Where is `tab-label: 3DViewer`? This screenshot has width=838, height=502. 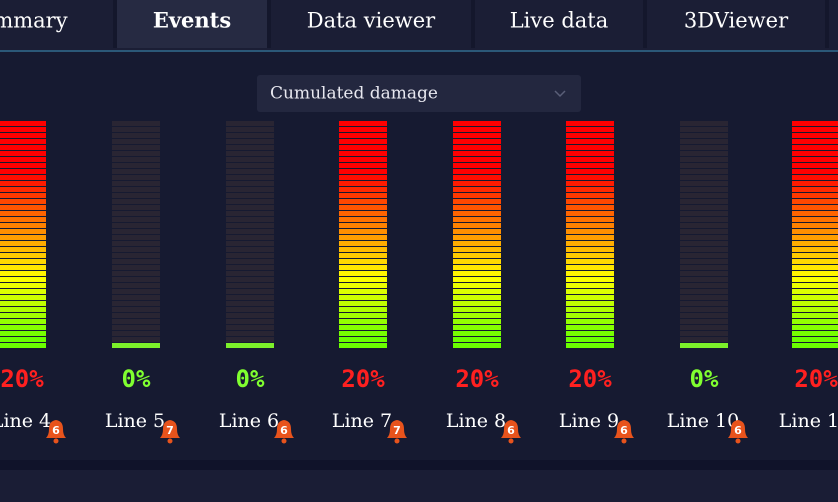
tab-label: 3DViewer is located at coordinates (736, 21).